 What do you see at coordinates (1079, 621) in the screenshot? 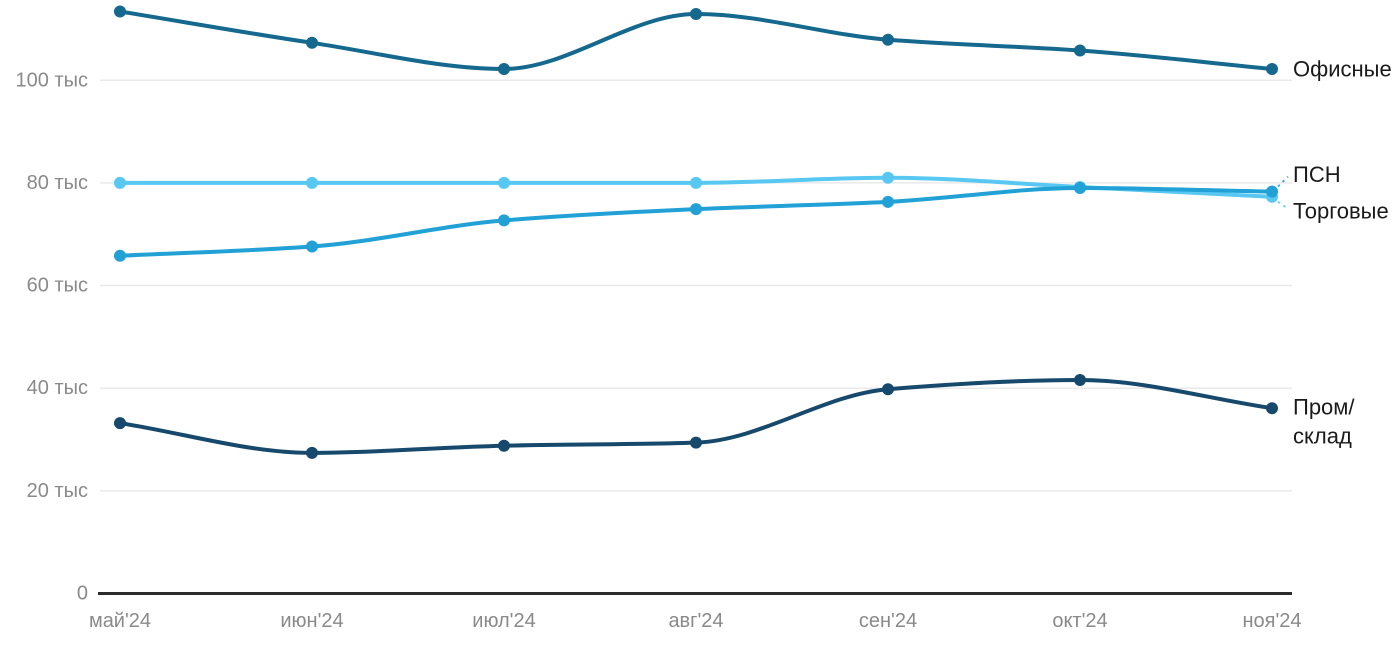
I see `x-axis-tick-label: окт'24` at bounding box center [1079, 621].